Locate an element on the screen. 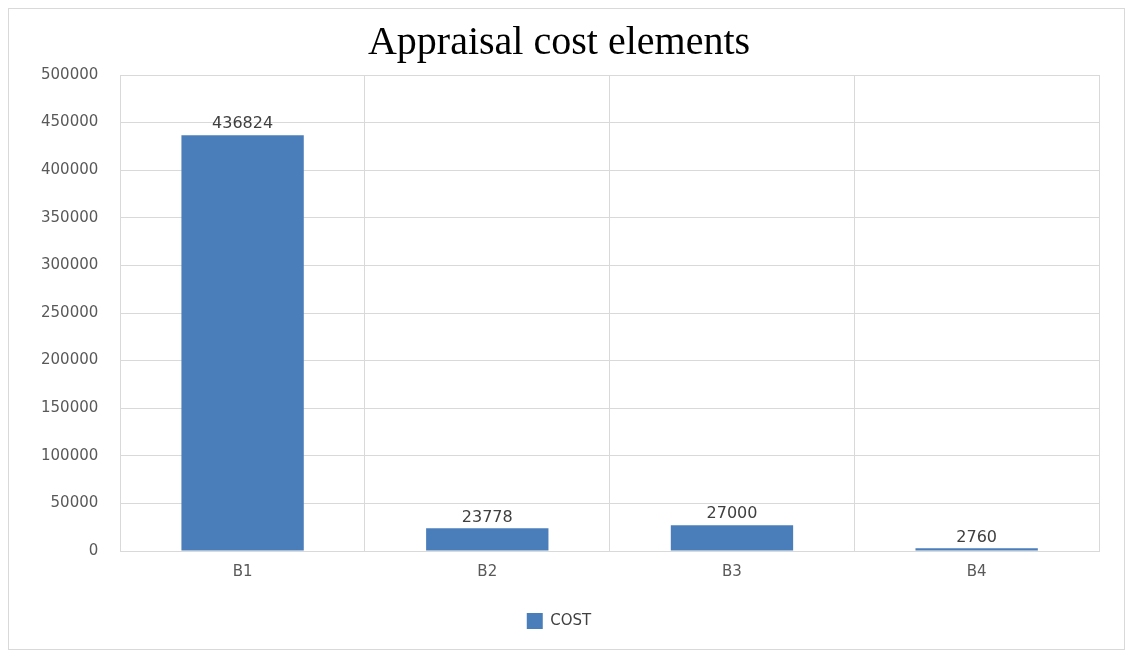 The width and height of the screenshot is (1135, 659). chart-title: Appraisal cost elements is located at coordinates (559, 40).